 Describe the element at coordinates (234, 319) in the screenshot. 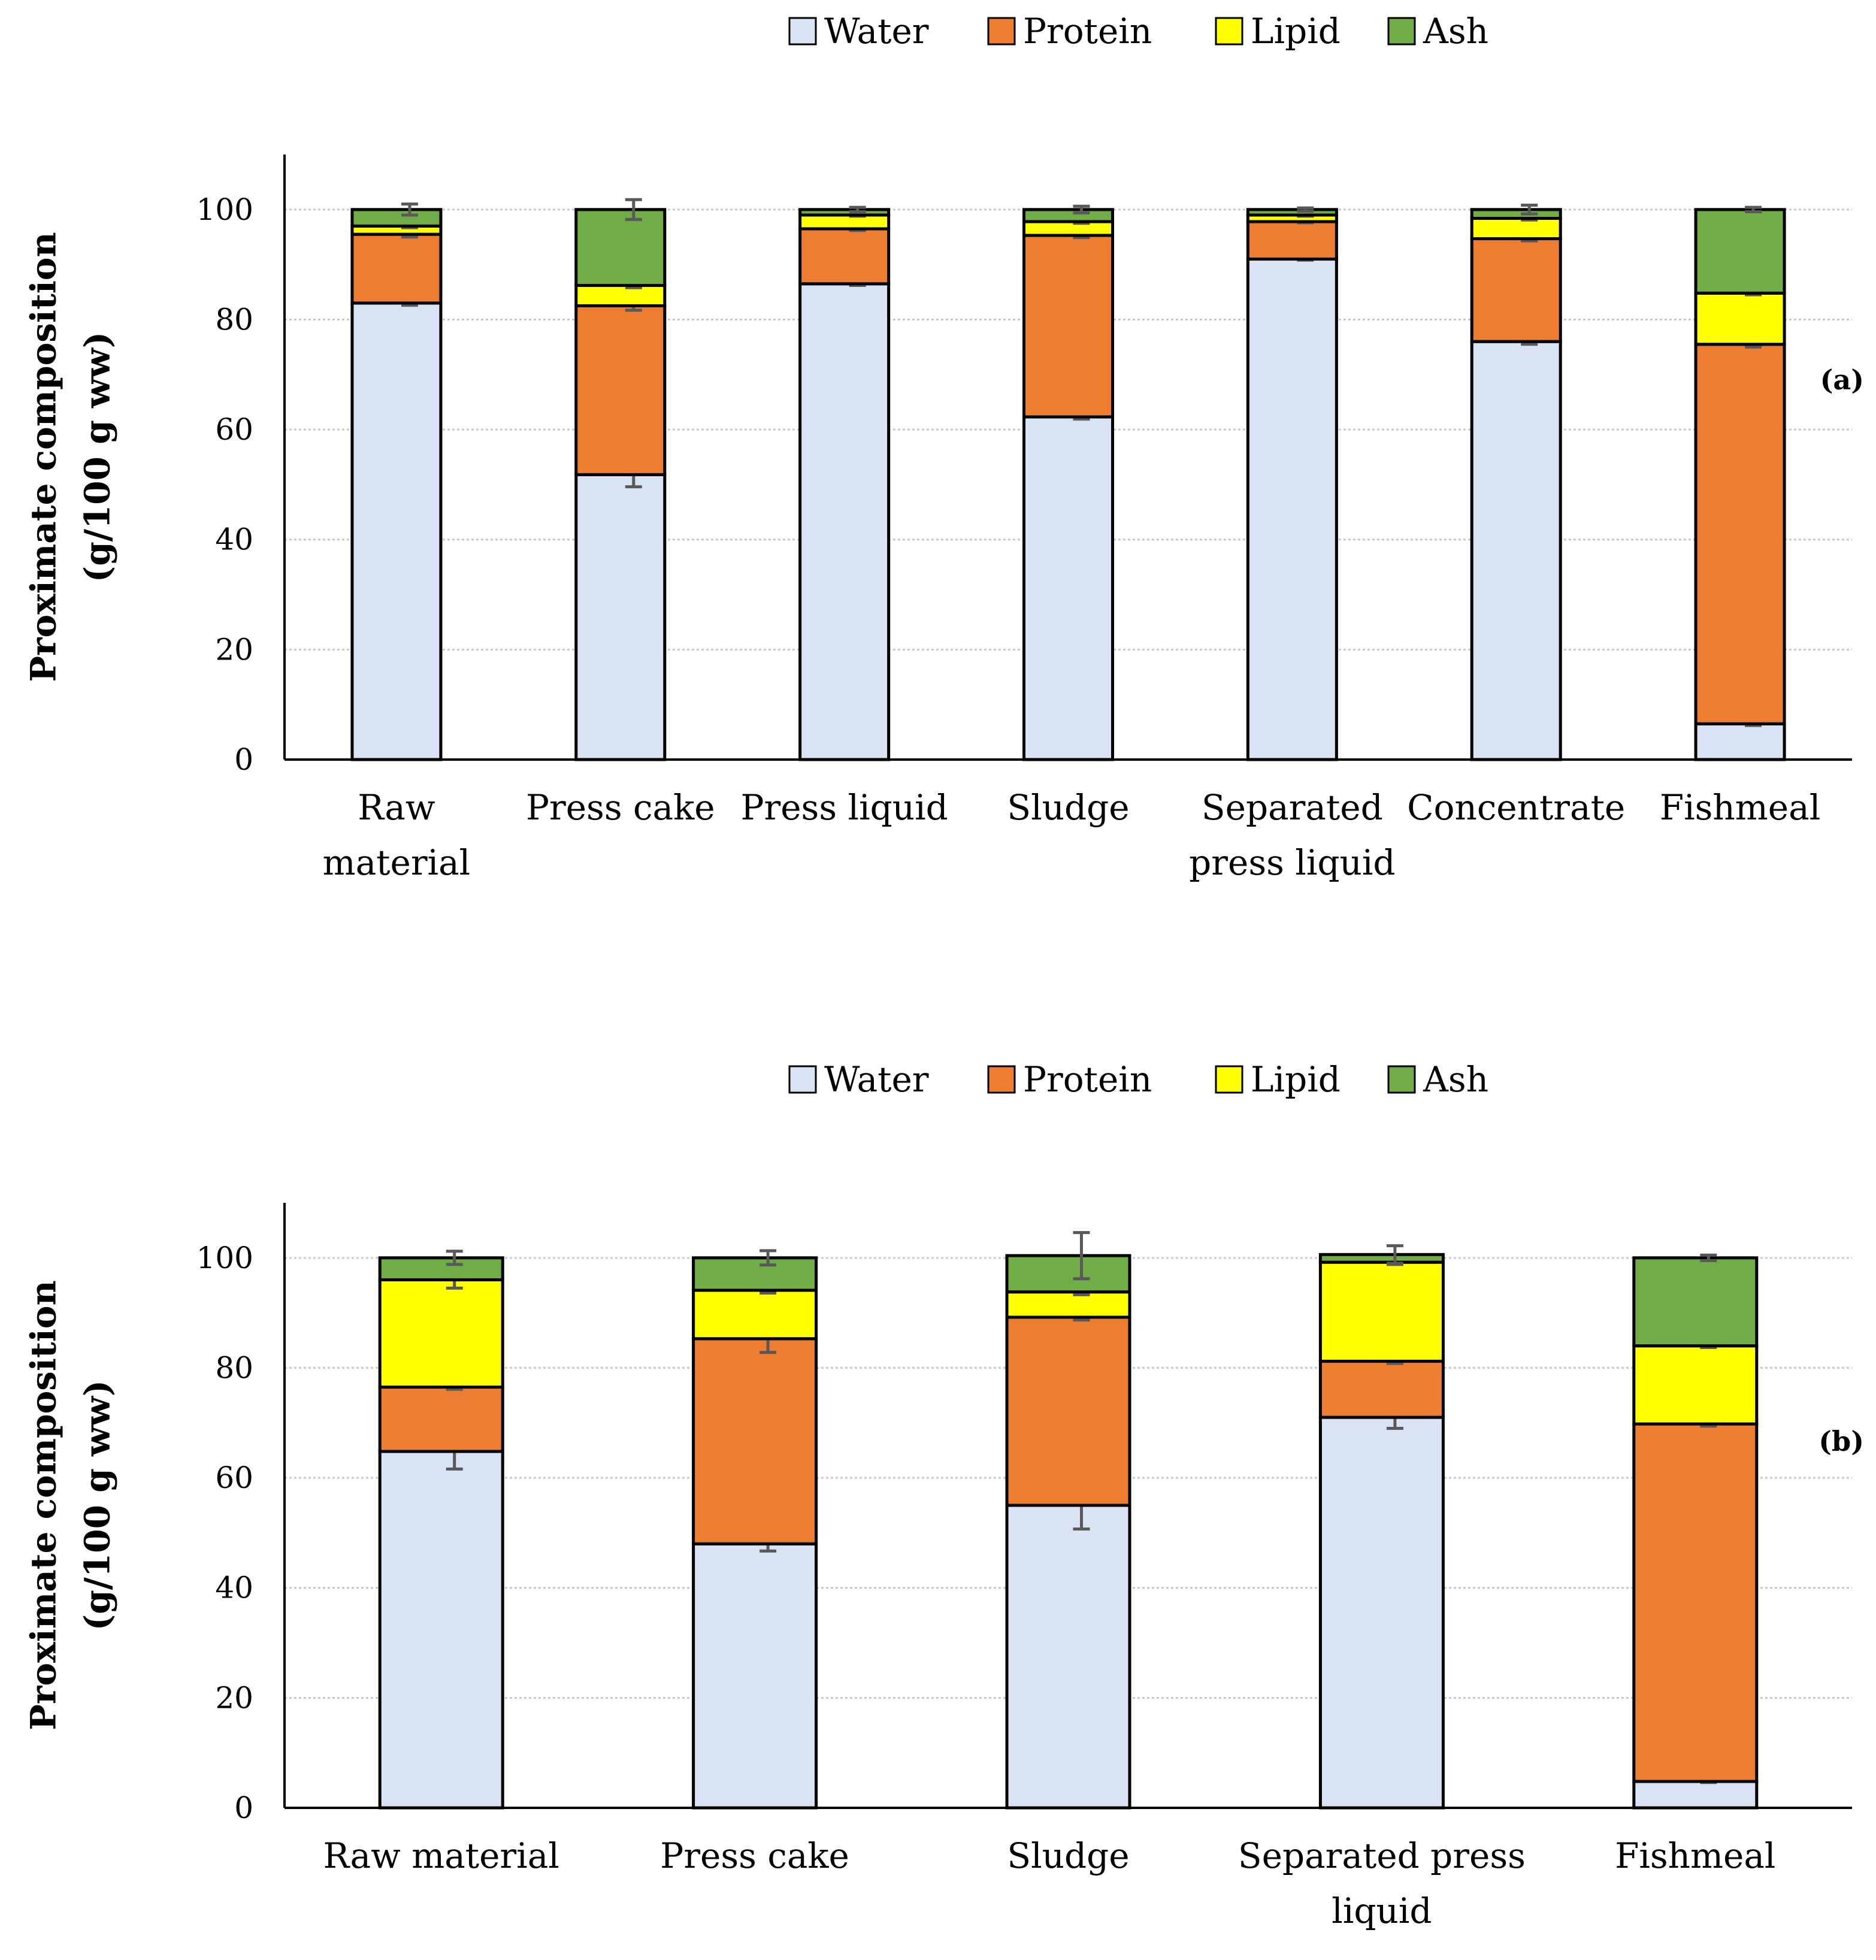

I see `y-tick-label: 80` at that location.